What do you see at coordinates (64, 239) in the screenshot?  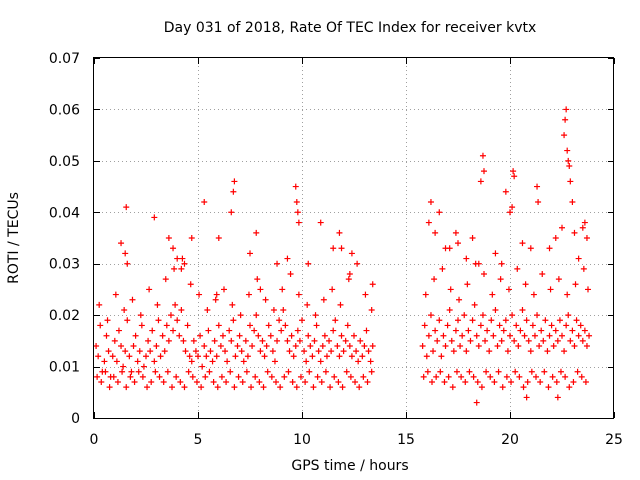 I see `y-tick-labels: 0 0.01 0.02 0.03 0.04 0.05 0.06 0.07` at bounding box center [64, 239].